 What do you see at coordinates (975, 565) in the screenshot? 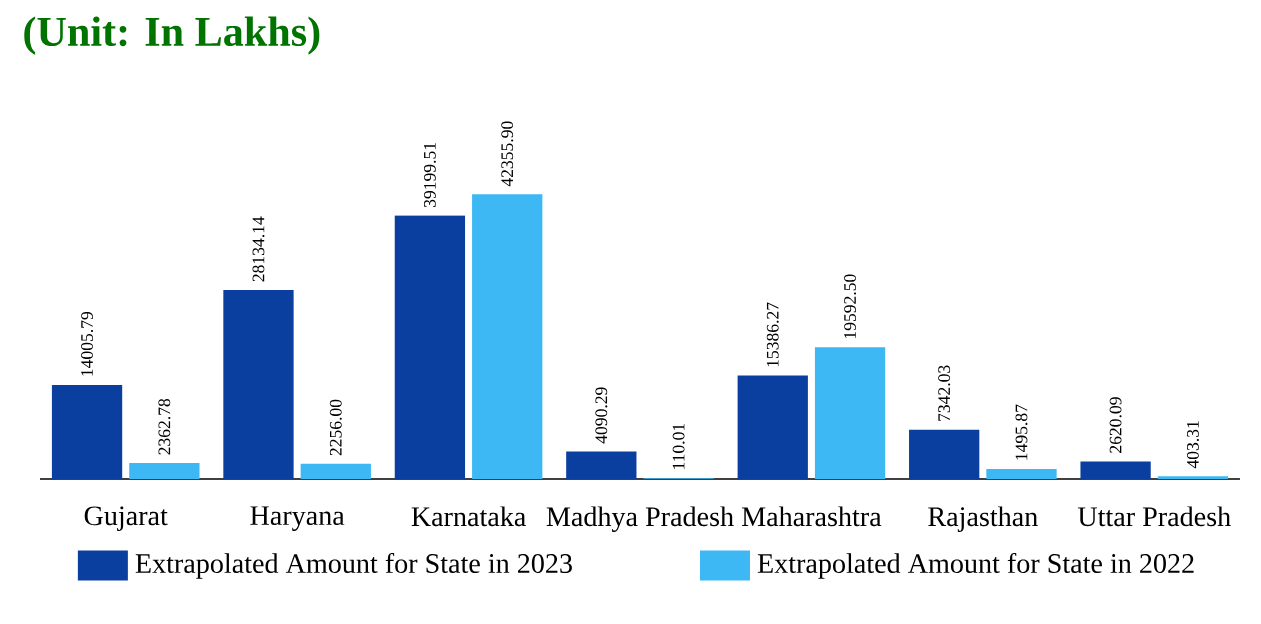
I see `legend-label: Extrapolated Amount for State in 2022` at bounding box center [975, 565].